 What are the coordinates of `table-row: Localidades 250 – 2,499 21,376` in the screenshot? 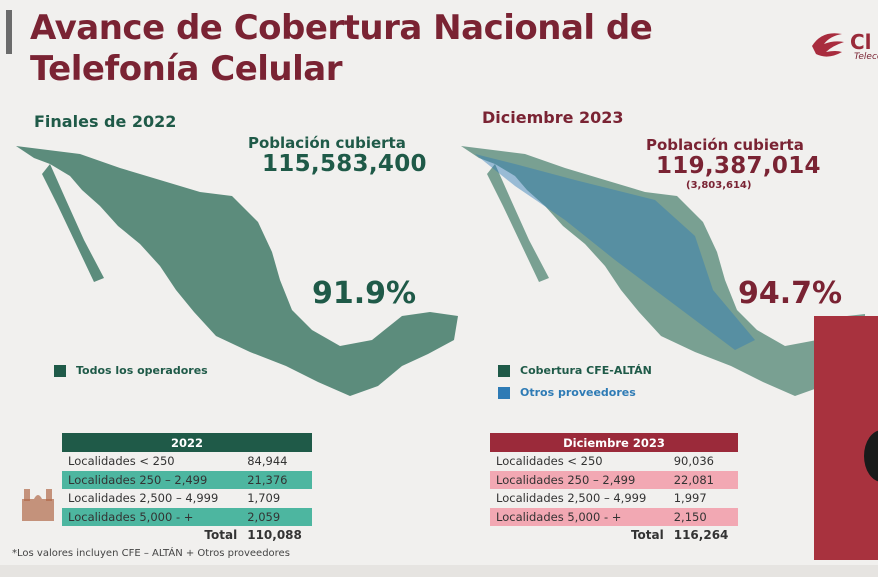 It's located at (187, 479).